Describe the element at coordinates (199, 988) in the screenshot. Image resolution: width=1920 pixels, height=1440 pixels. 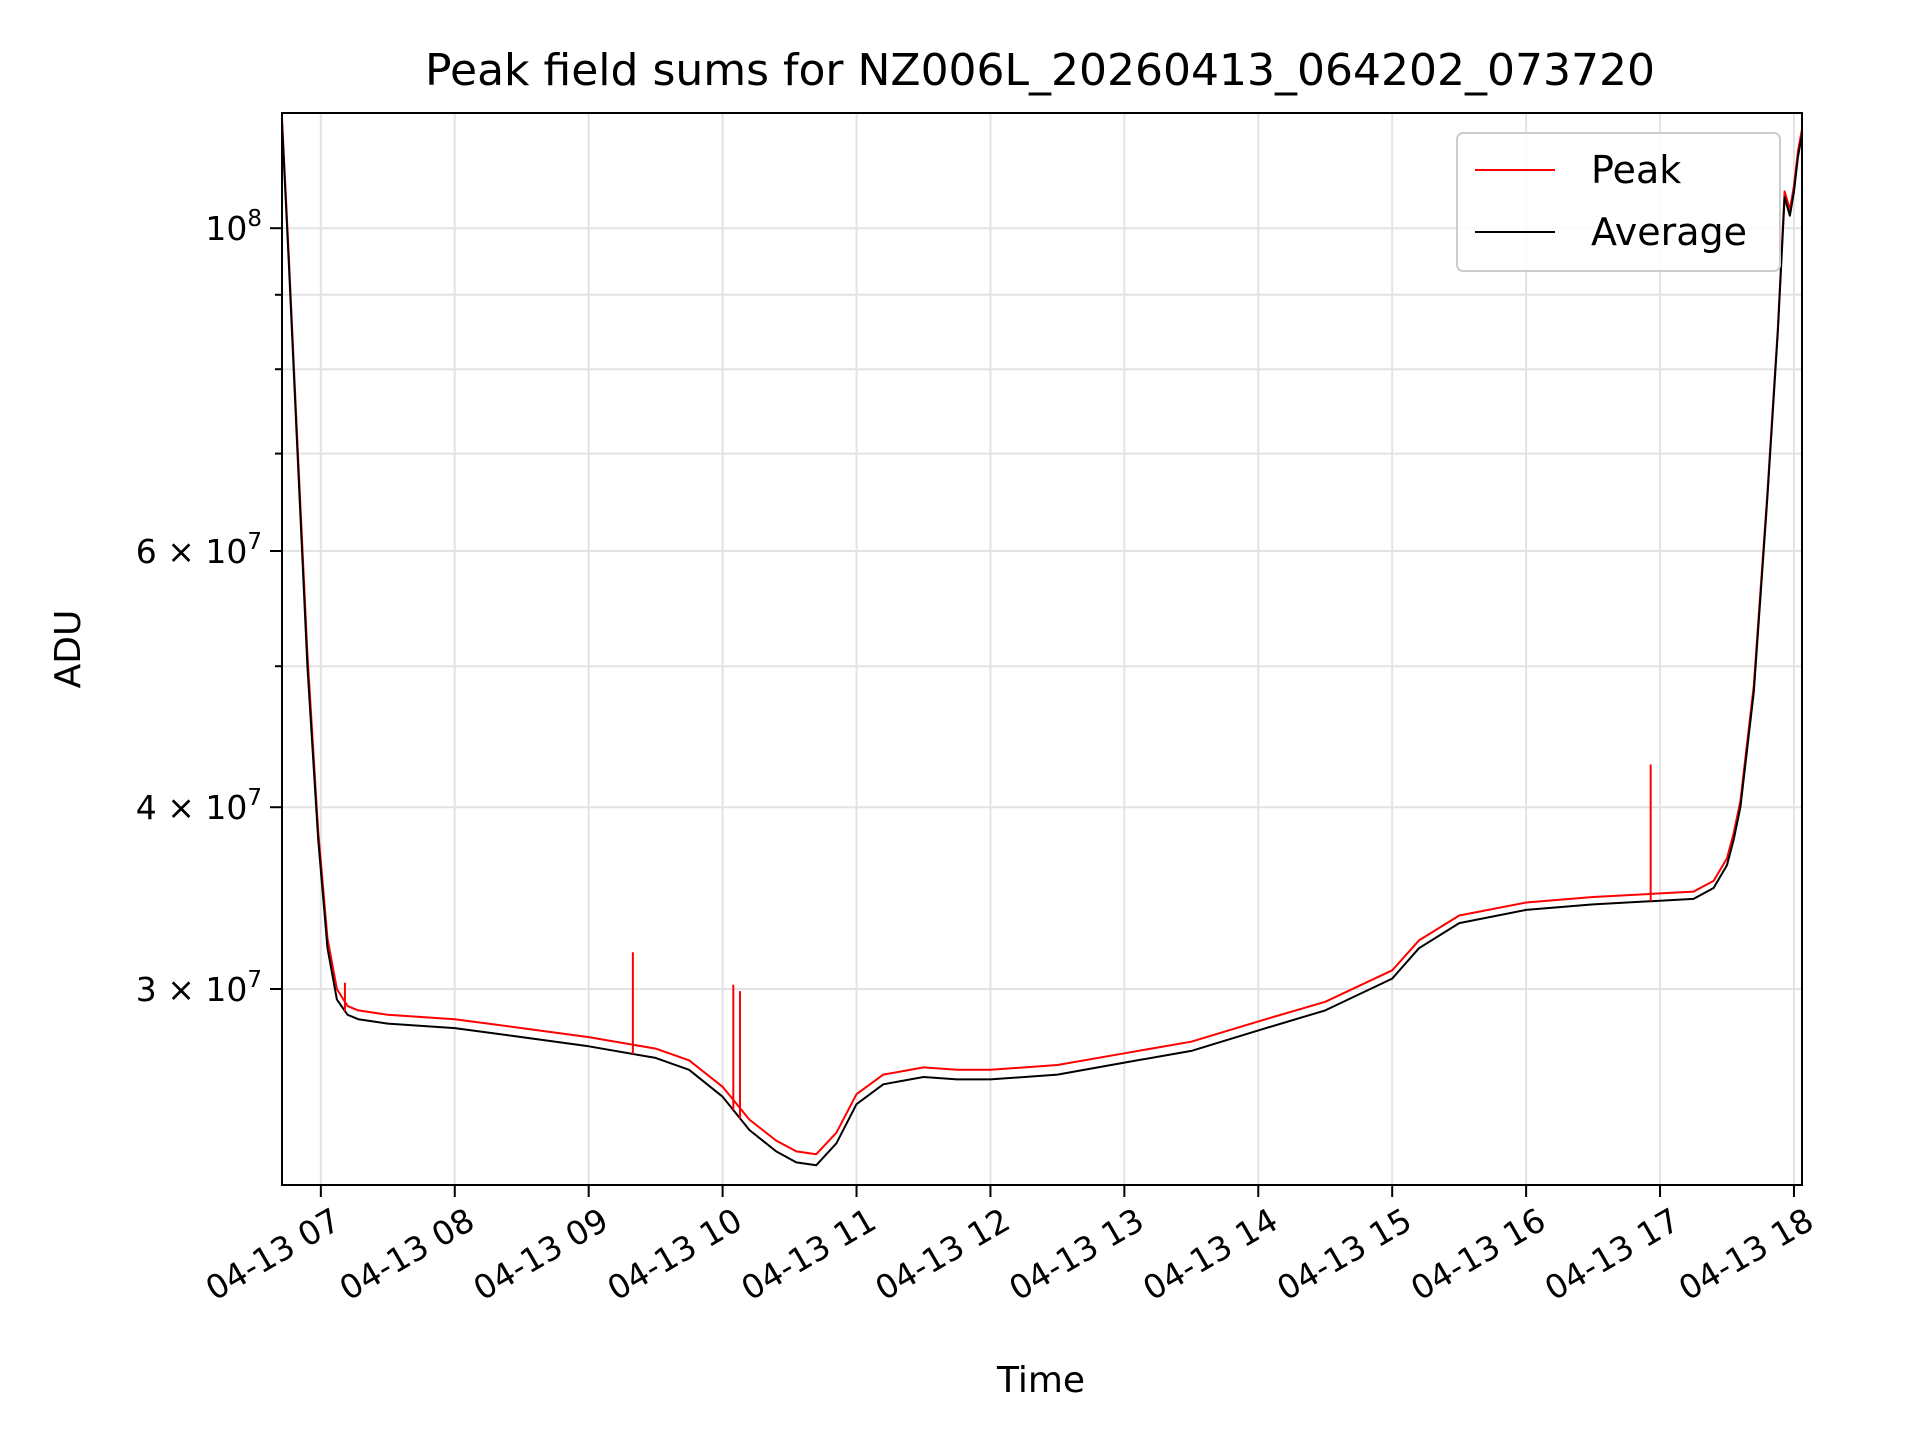
I see `y-tick-label: 3 × 107` at that location.